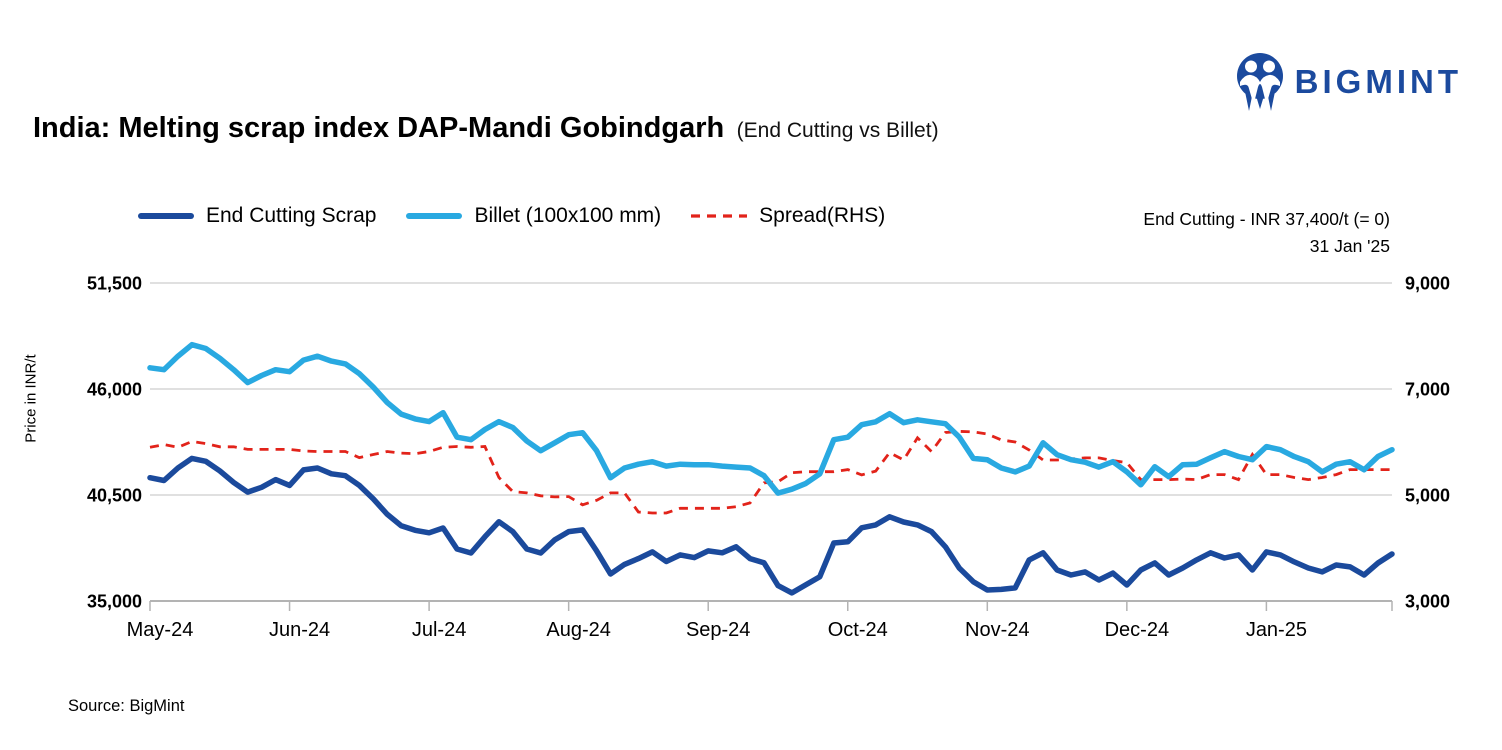  I want to click on left-axis-tick-label: 46,000, so click(114, 390).